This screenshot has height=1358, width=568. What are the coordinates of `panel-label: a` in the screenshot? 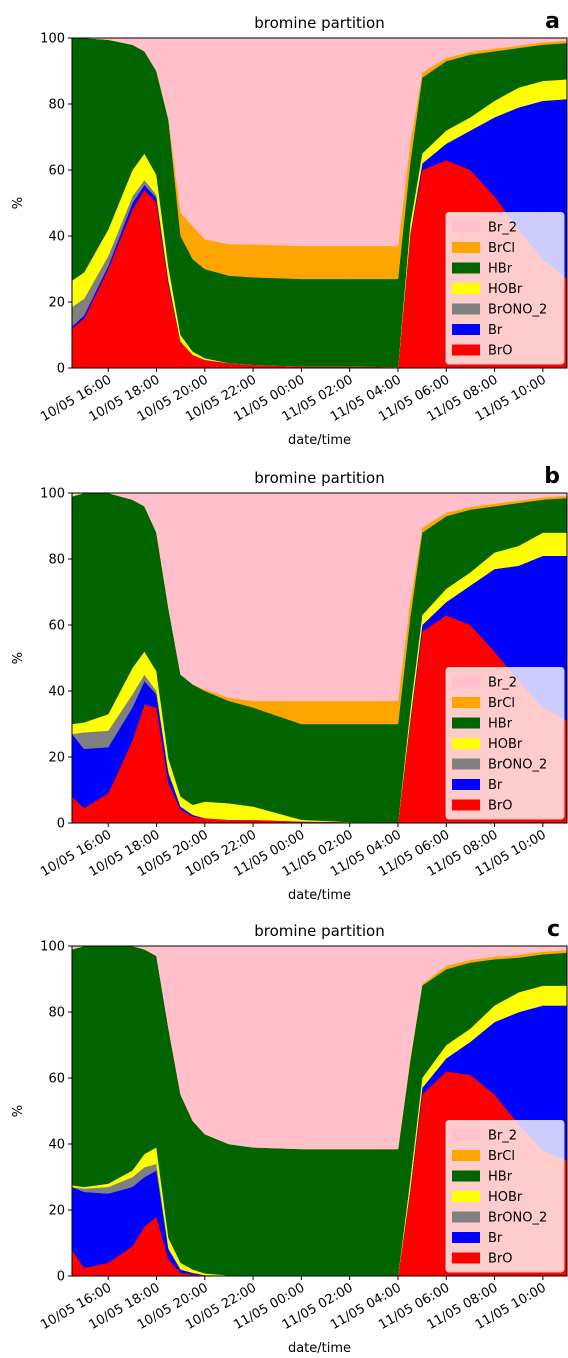 It's located at (552, 21).